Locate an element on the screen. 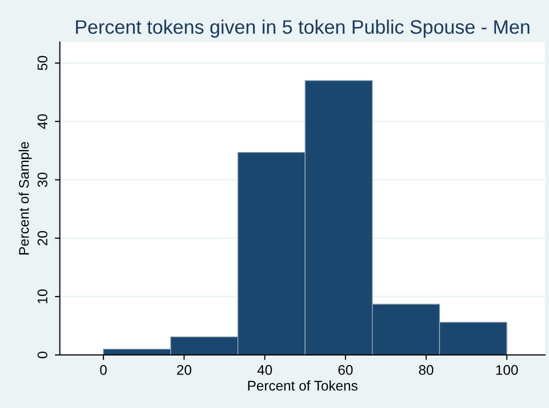 The height and width of the screenshot is (408, 549). y-axis-title: Percent of Sample is located at coordinates (25, 198).